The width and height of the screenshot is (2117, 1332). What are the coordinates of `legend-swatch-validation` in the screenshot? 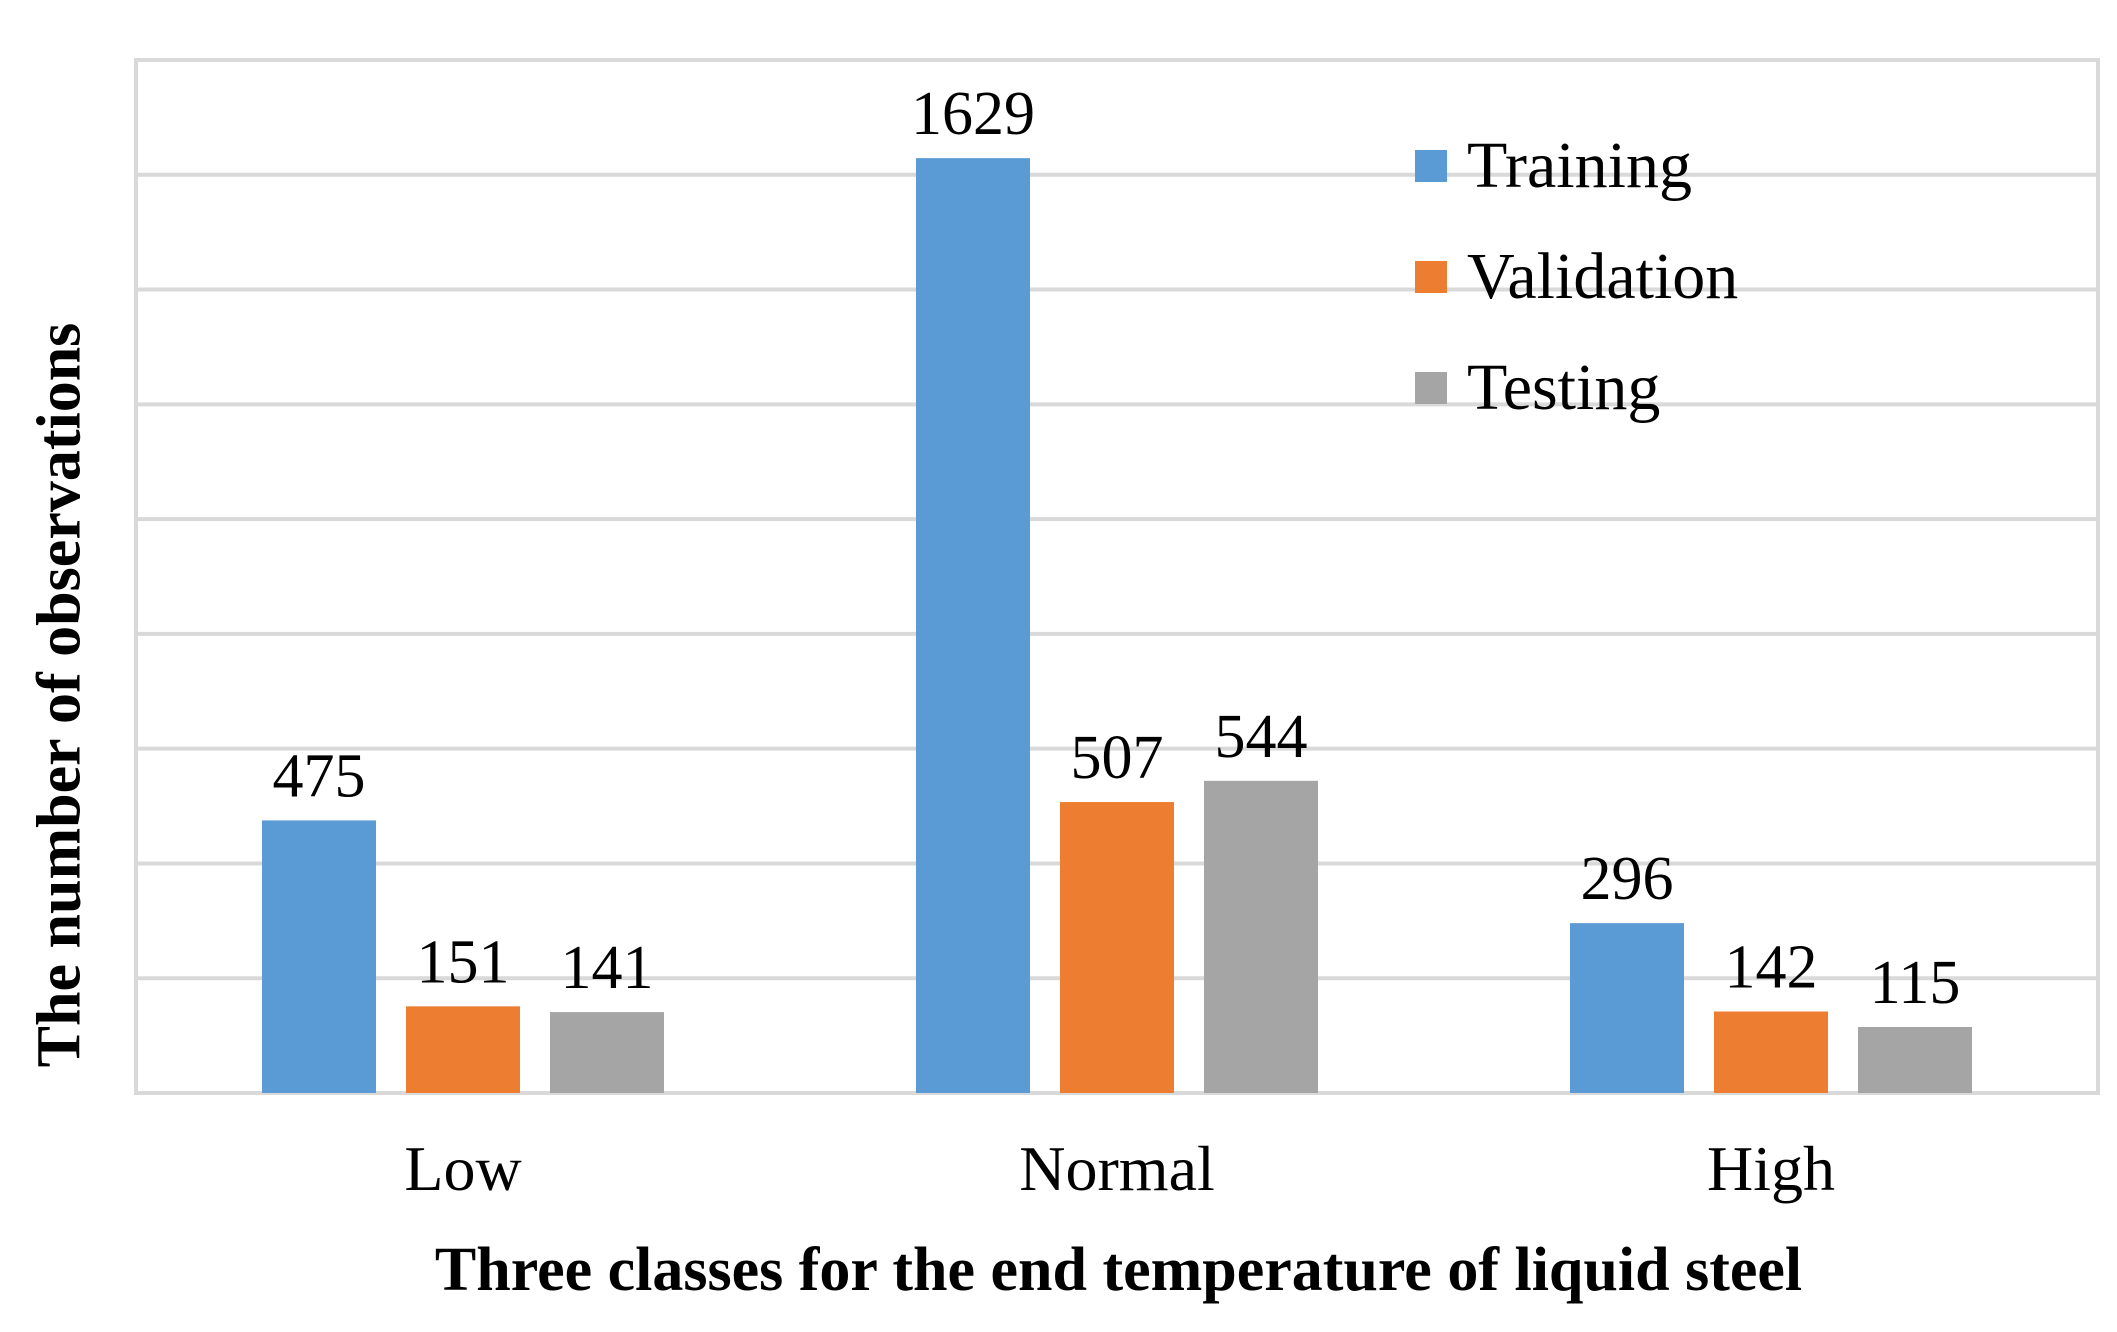 It's located at (1431, 276).